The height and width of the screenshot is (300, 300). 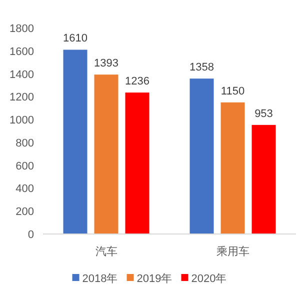 I want to click on legend-label: 2018年, so click(x=100, y=279).